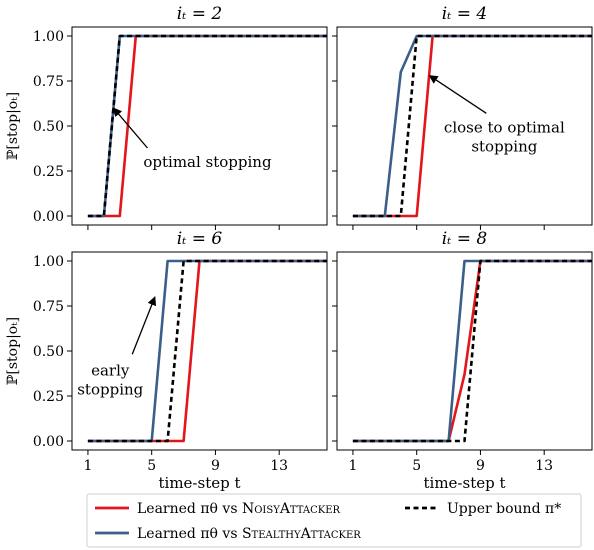 The width and height of the screenshot is (594, 550). I want to click on legend-box, so click(334, 520).